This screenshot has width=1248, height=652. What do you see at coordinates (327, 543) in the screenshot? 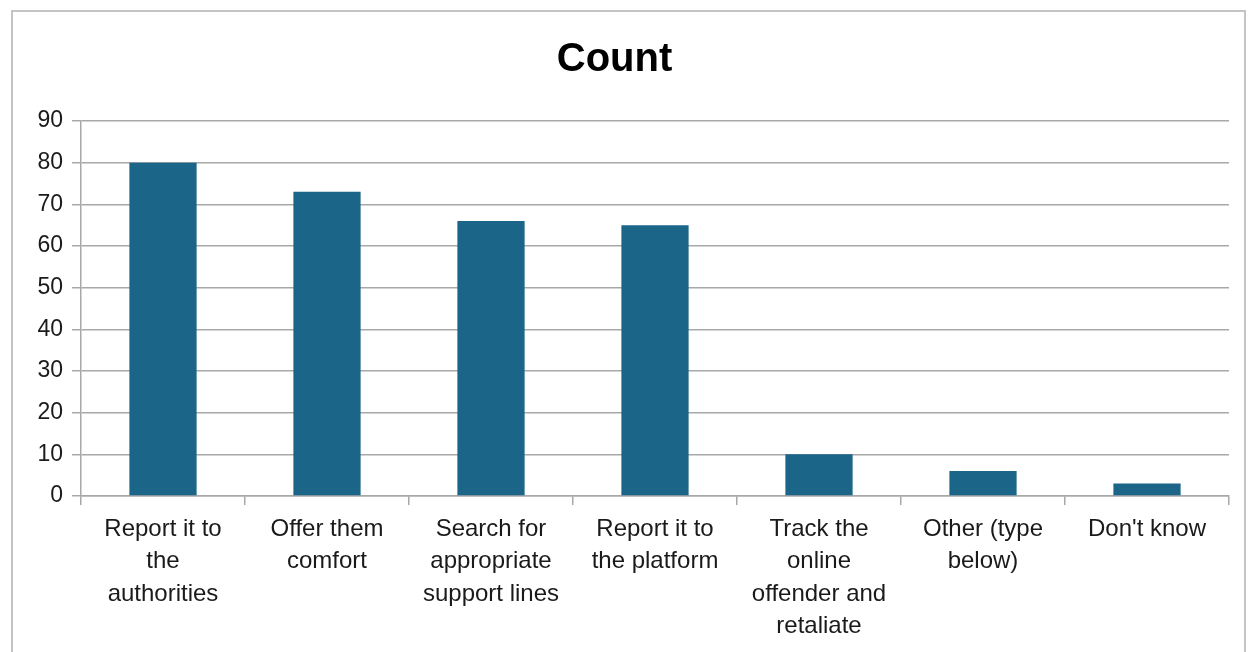
I see `x-tick-label: Offer them comfort` at bounding box center [327, 543].